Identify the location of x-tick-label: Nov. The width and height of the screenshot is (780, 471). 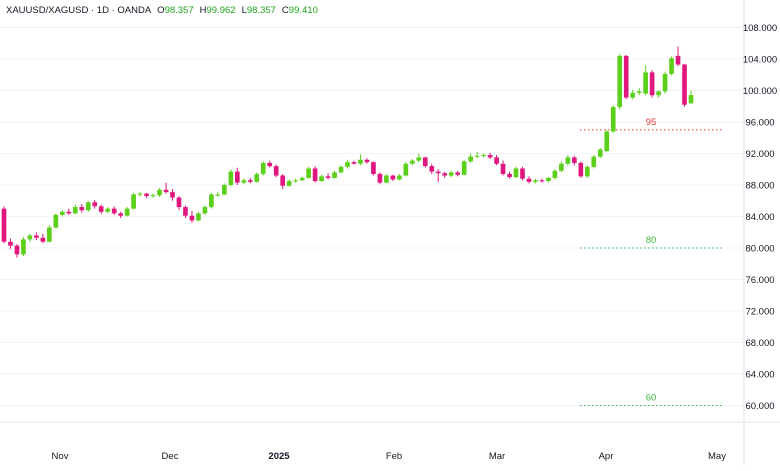
(60, 456).